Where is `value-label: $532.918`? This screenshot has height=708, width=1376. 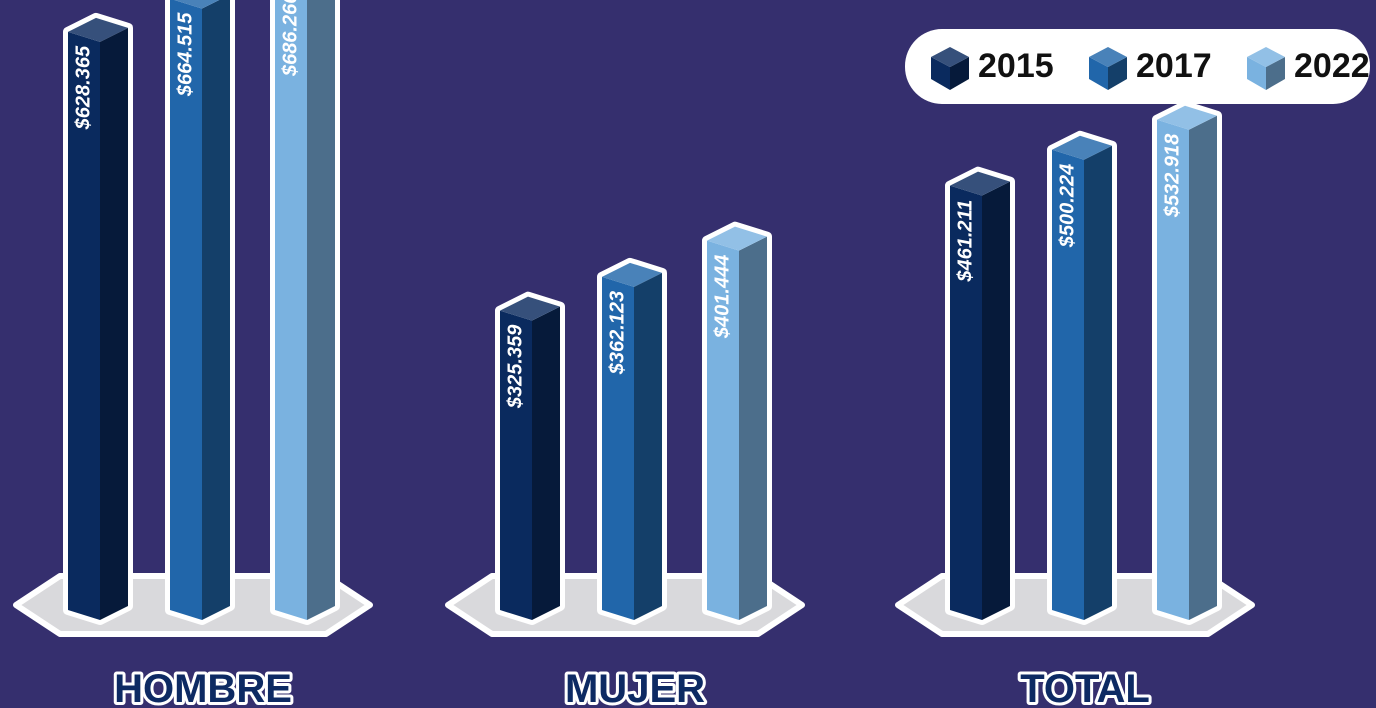 value-label: $532.918 is located at coordinates (1172, 175).